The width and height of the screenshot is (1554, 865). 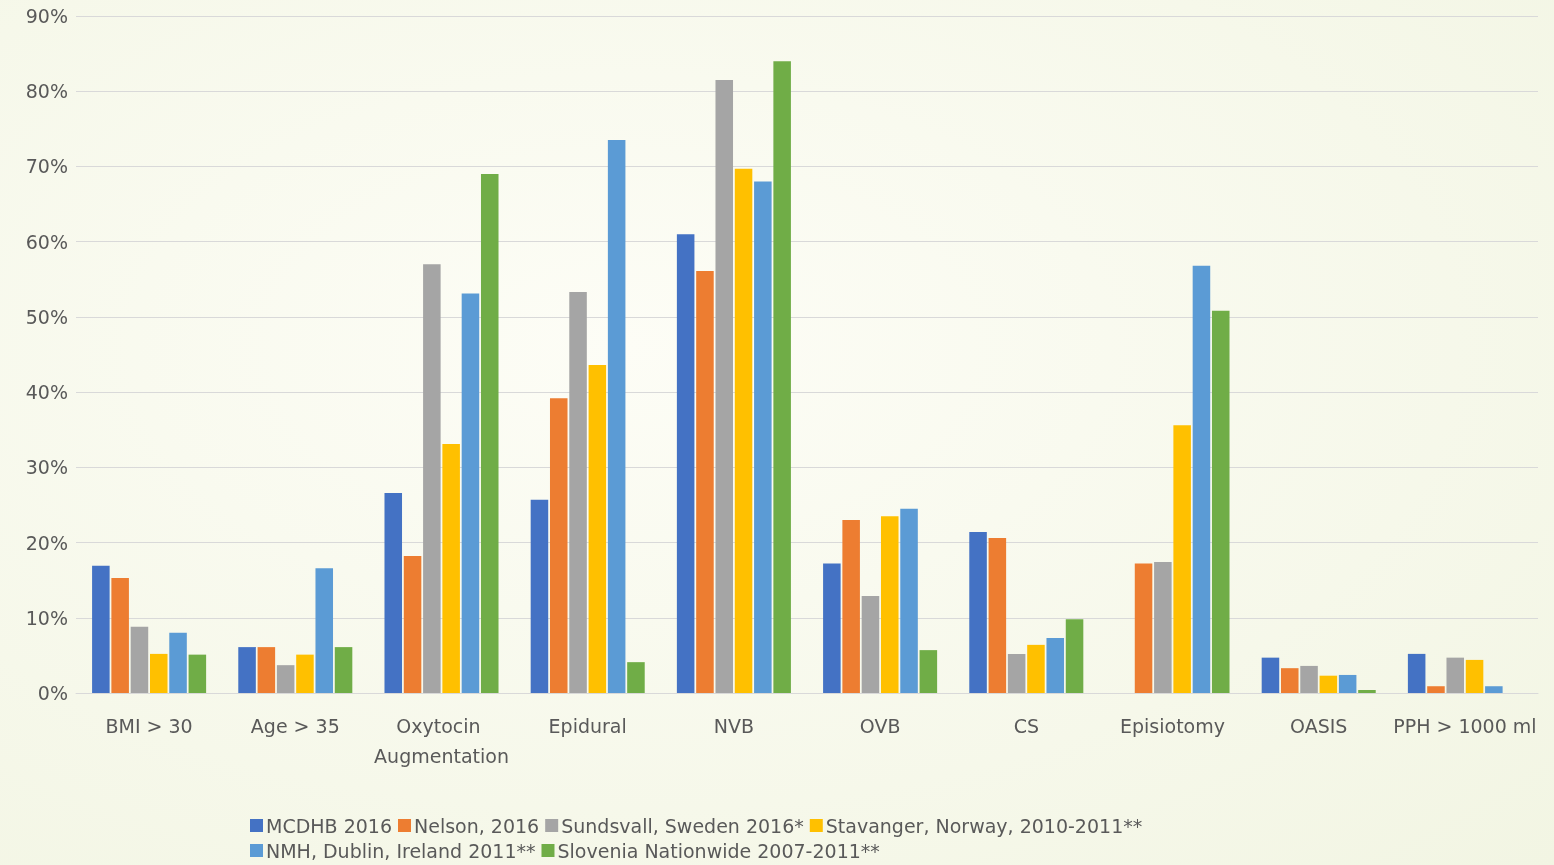 What do you see at coordinates (46, 16) in the screenshot?
I see `y-tick-label: 90%` at bounding box center [46, 16].